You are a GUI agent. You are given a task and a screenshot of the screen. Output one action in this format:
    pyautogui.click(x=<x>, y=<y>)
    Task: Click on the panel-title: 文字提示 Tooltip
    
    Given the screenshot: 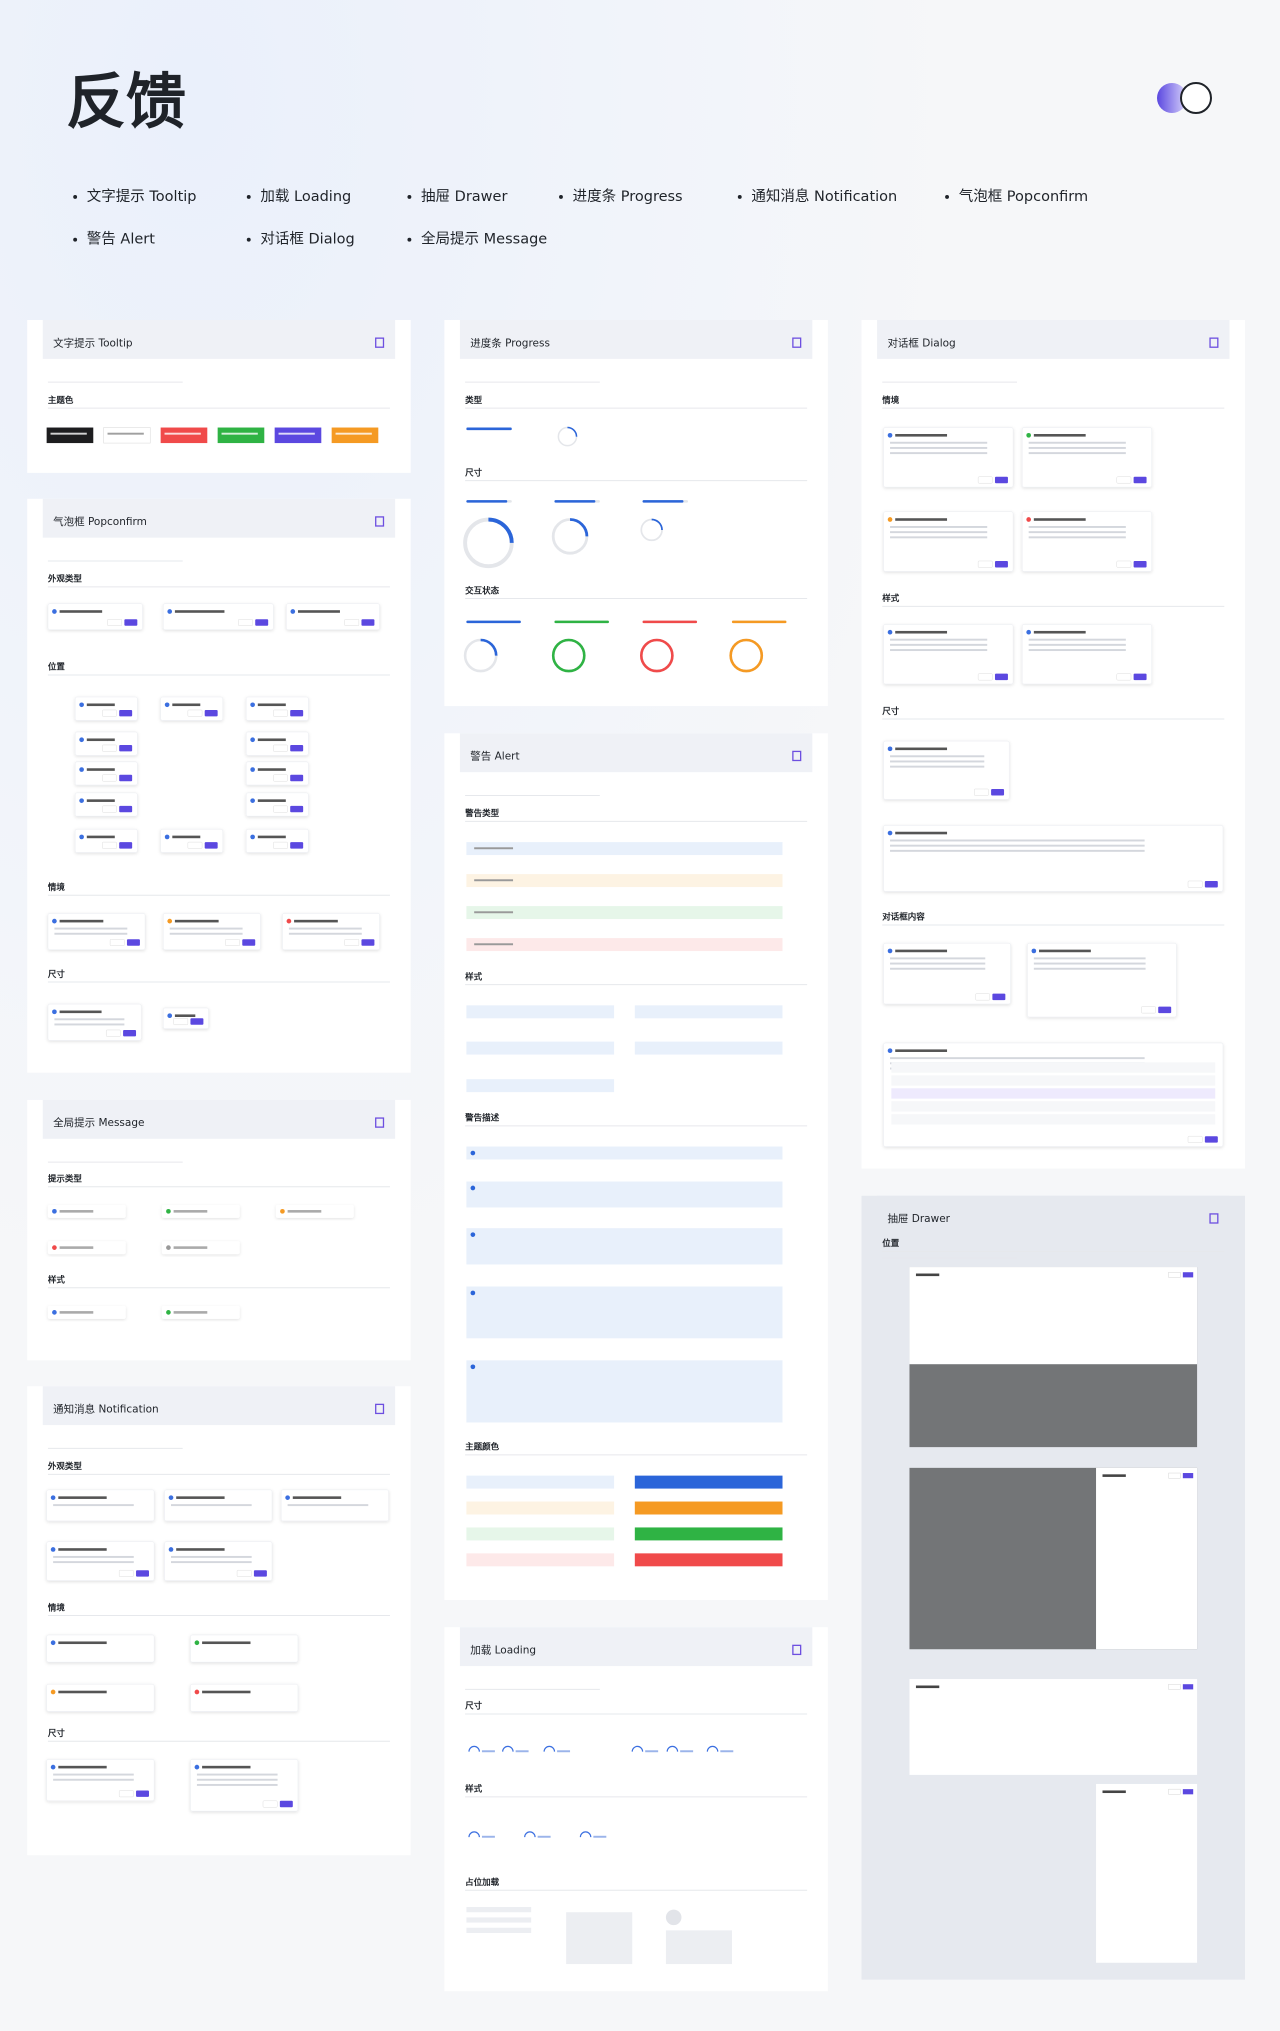 What is the action you would take?
    pyautogui.click(x=93, y=342)
    